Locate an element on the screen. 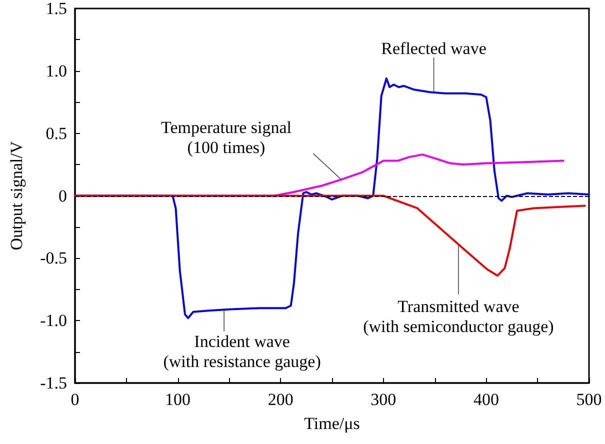 The width and height of the screenshot is (605, 444). y-tick-label: 0 is located at coordinates (62, 196).